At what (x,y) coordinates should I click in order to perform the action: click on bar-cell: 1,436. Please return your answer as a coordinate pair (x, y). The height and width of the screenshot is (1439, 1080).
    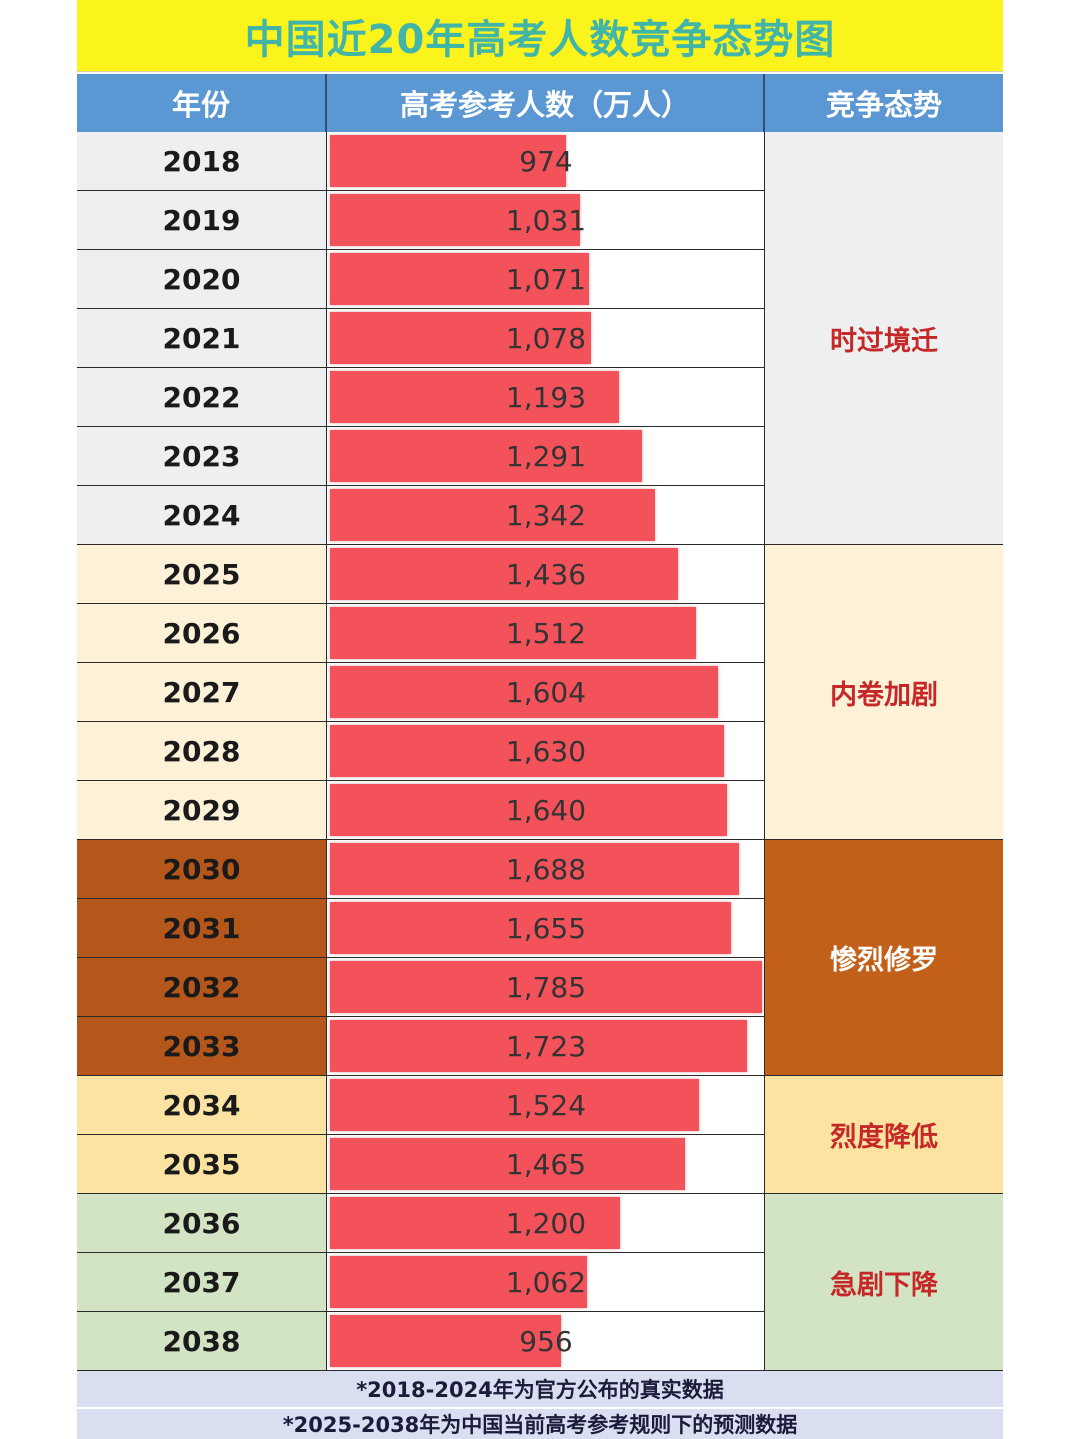
    Looking at the image, I should click on (546, 574).